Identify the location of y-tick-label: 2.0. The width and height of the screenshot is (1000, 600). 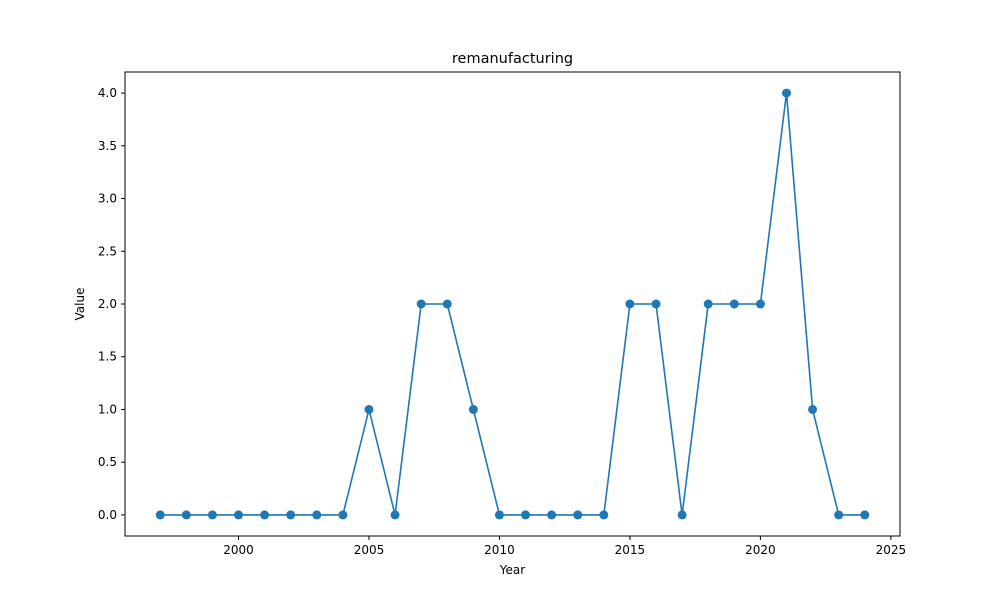
(107, 304).